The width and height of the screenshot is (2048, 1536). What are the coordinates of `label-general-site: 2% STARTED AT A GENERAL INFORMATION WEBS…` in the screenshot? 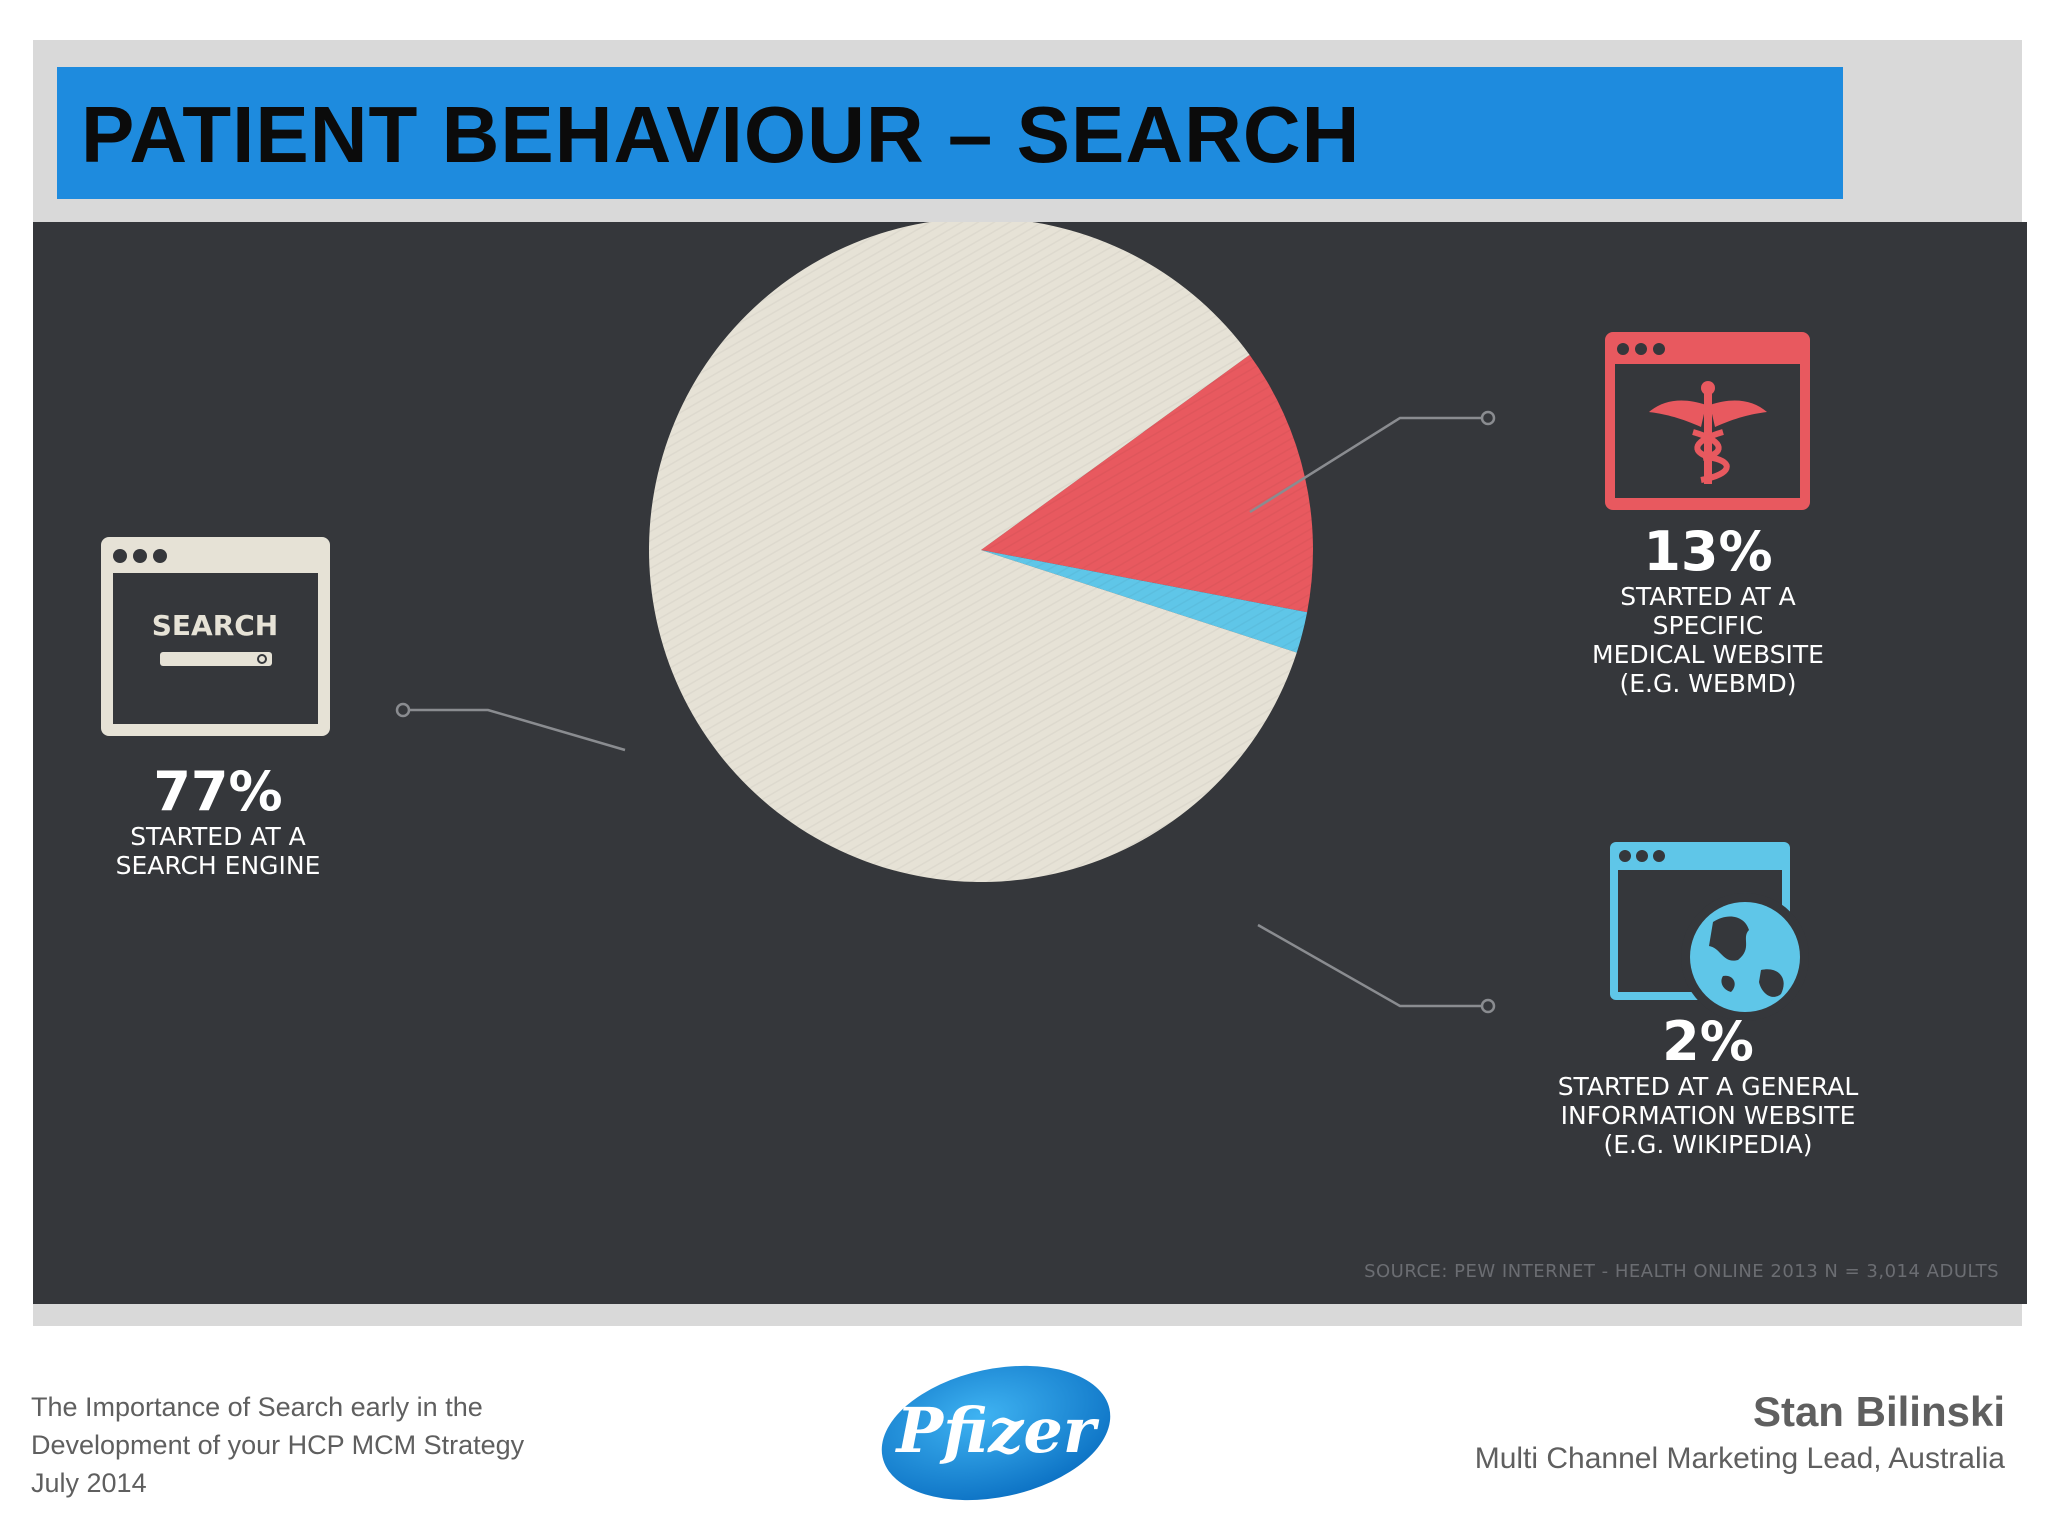 It's located at (1708, 1085).